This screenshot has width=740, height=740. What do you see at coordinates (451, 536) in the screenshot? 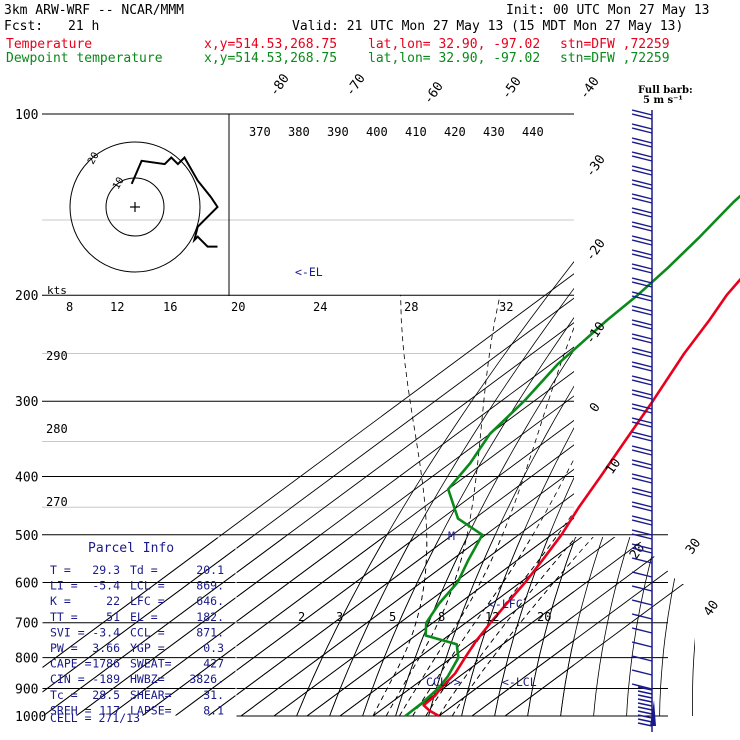
I see `mixing-marker: M` at bounding box center [451, 536].